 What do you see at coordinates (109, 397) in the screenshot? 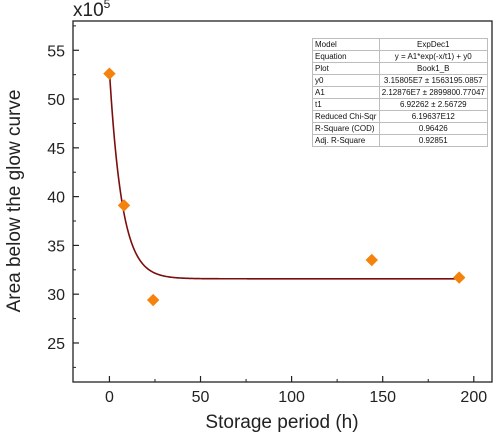
I see `x-tick-label: 0` at bounding box center [109, 397].